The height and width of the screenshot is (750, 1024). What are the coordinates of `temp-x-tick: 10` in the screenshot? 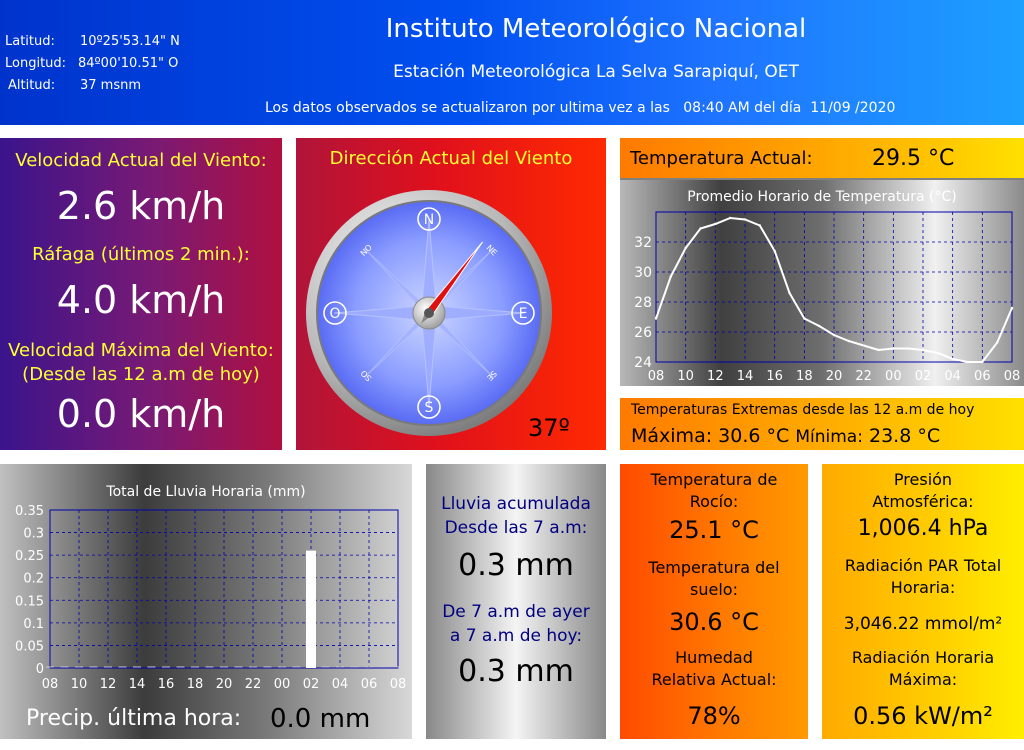 It's located at (685, 376).